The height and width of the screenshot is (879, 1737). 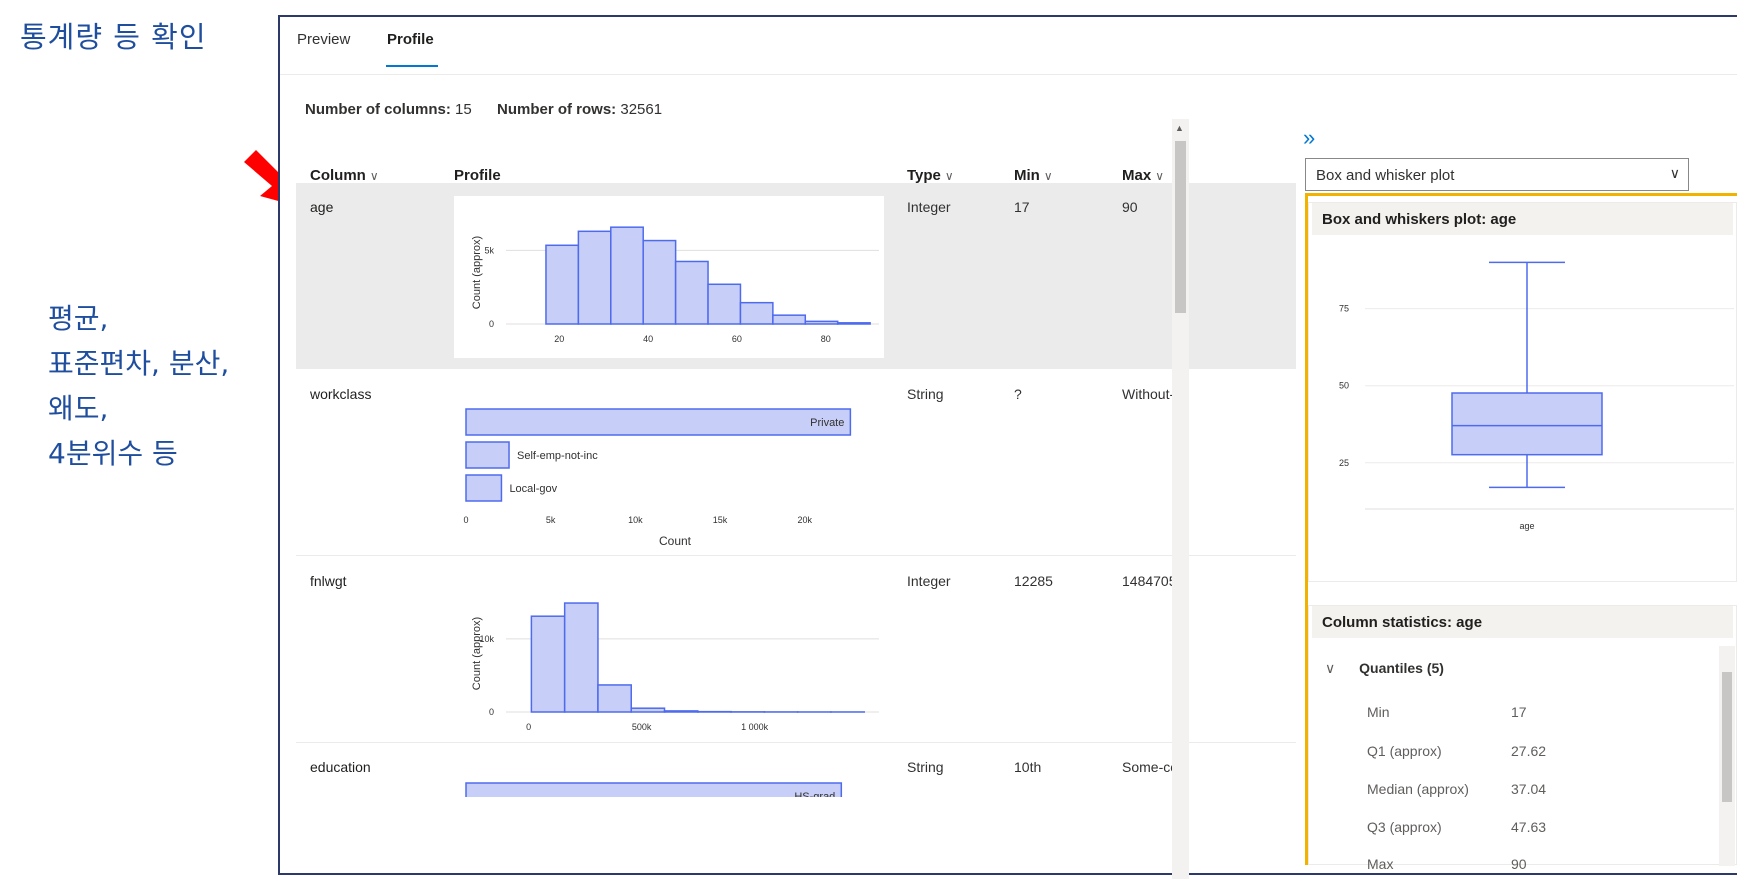 What do you see at coordinates (323, 39) in the screenshot?
I see `tab-preview: Preview` at bounding box center [323, 39].